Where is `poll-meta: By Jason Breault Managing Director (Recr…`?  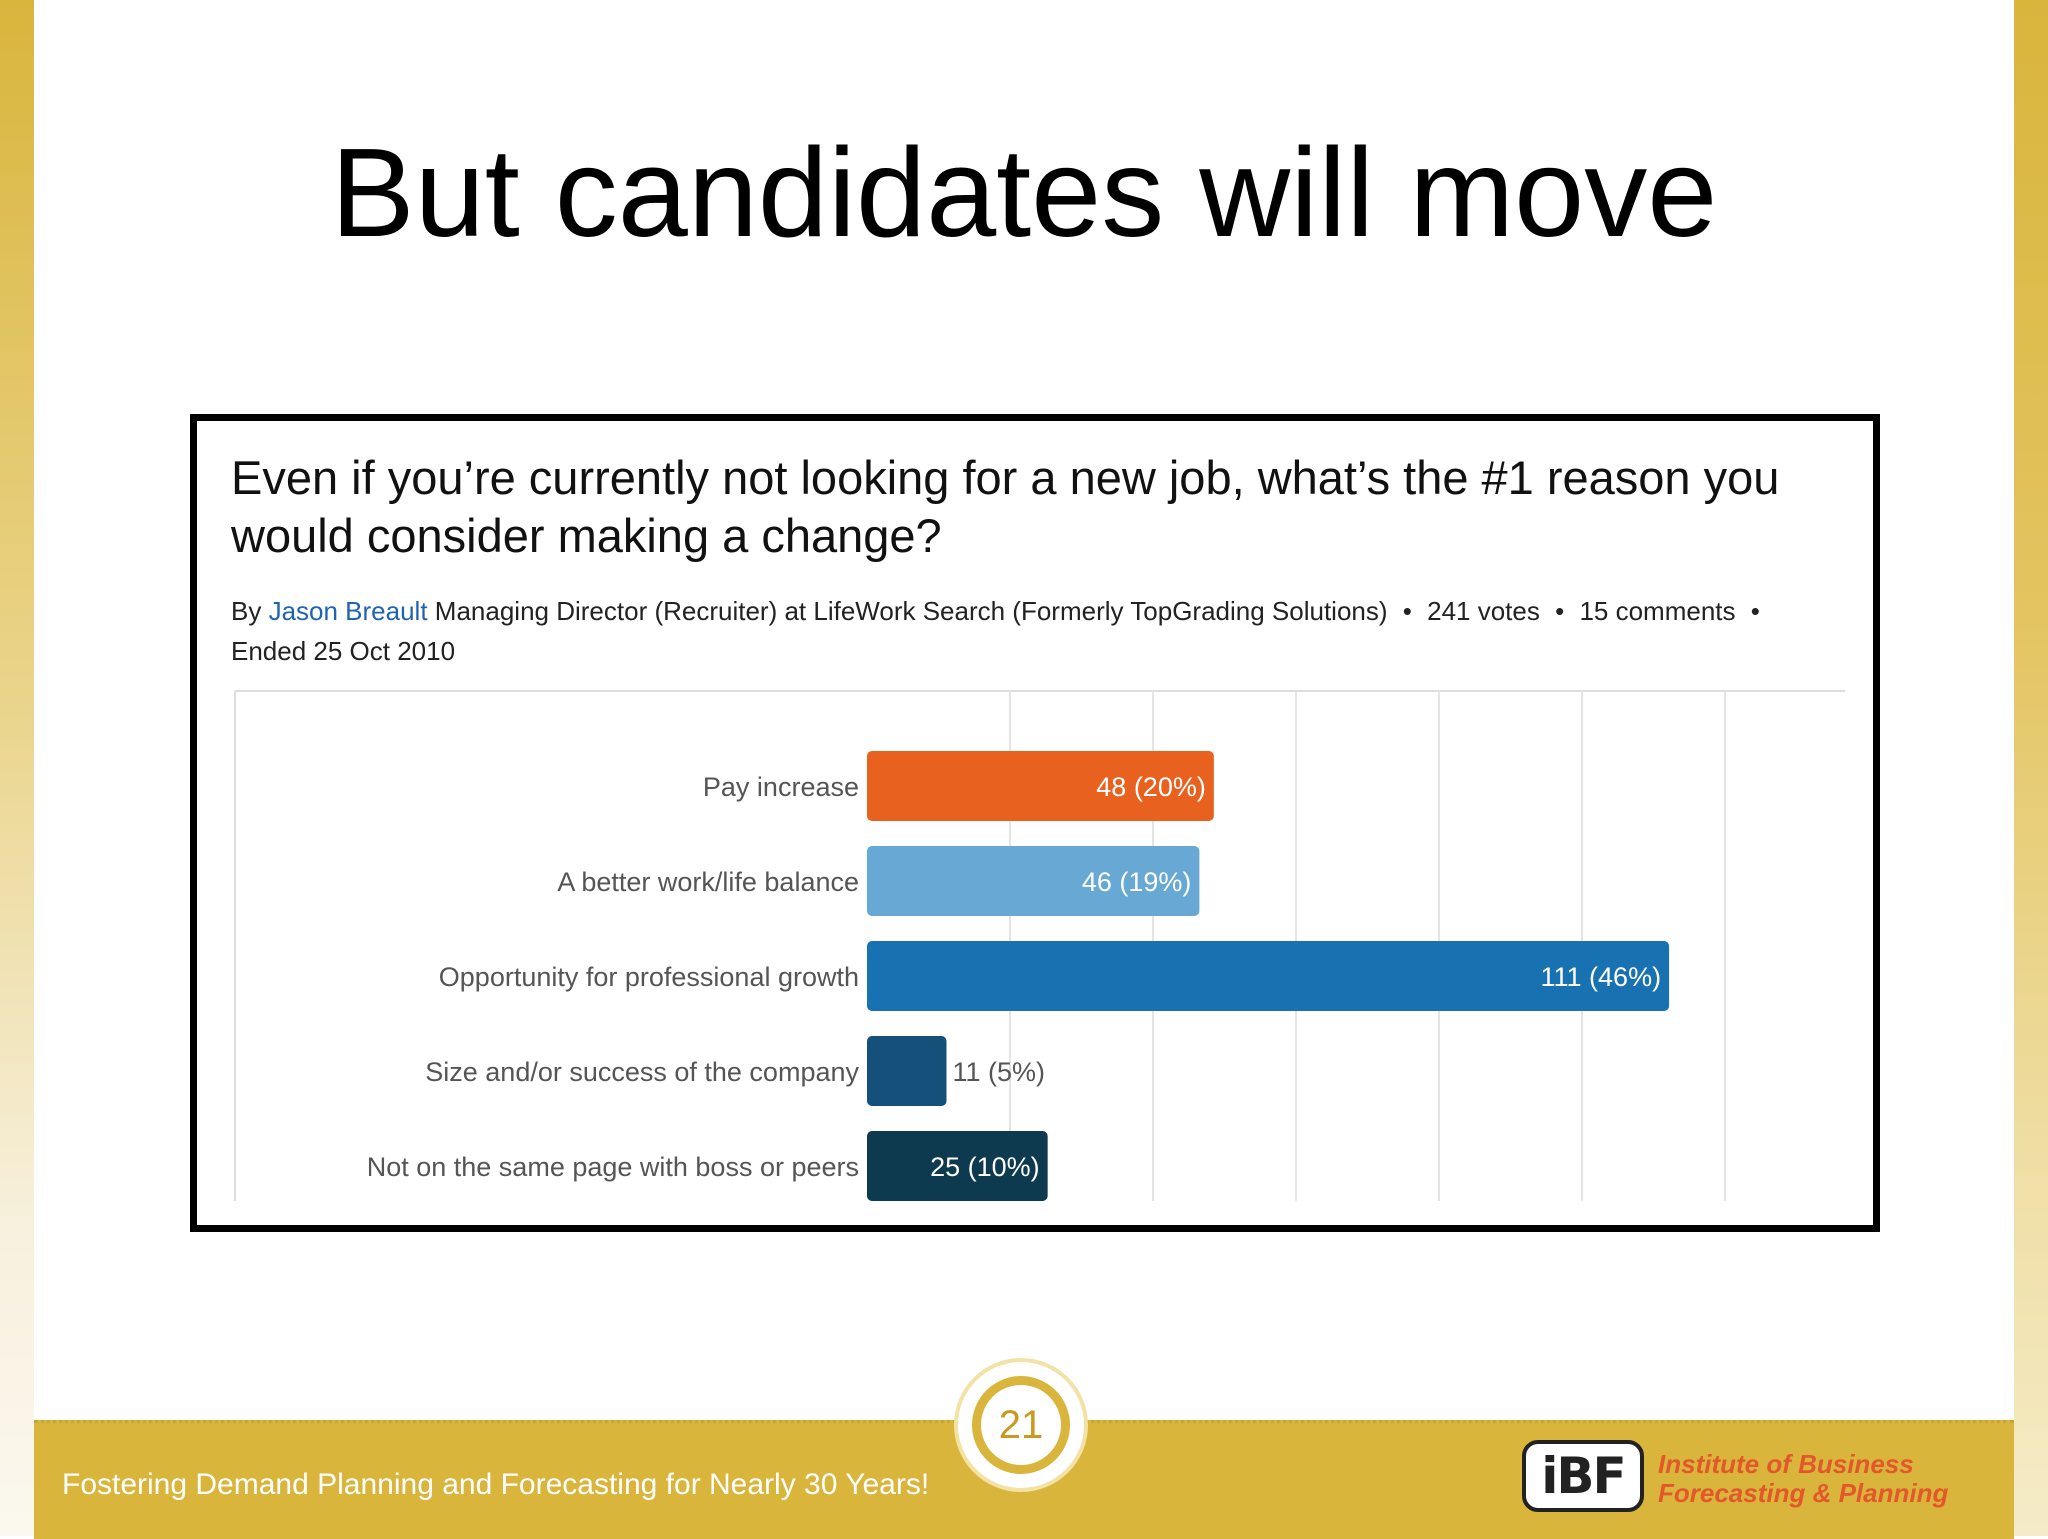
poll-meta: By Jason Breault Managing Director (Recr… is located at coordinates (1051, 631).